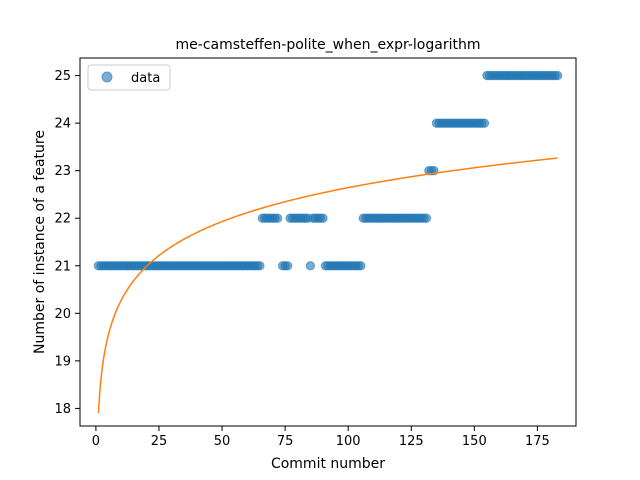 This screenshot has height=480, width=640. Describe the element at coordinates (348, 441) in the screenshot. I see `x-tick-label: 100` at that location.